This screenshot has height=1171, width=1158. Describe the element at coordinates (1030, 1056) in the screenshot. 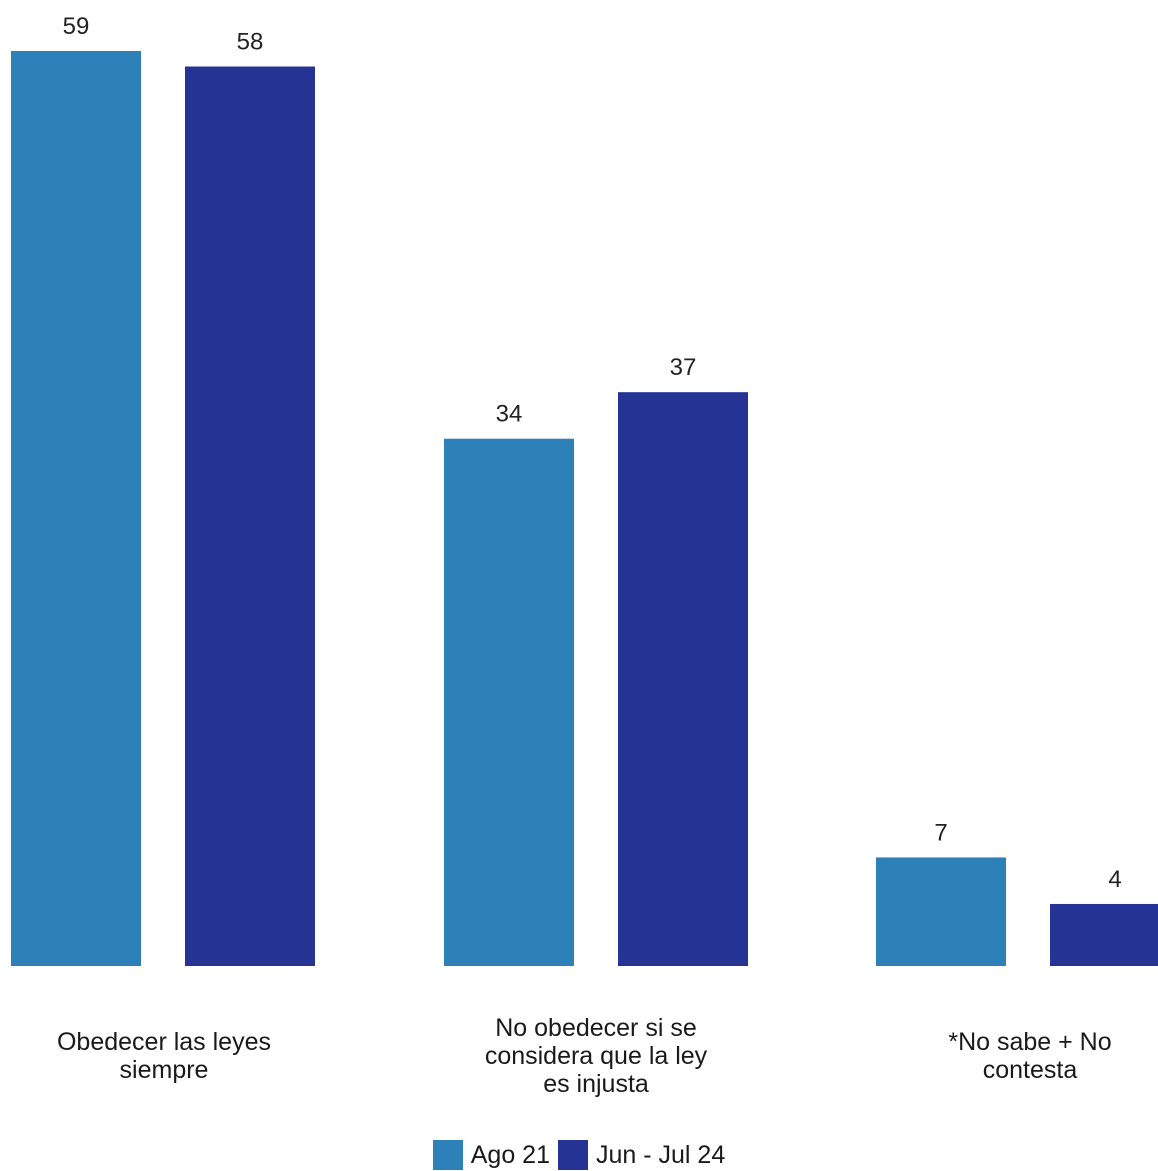

I see `category-label-no-sabe: *No sabe + No contesta` at that location.